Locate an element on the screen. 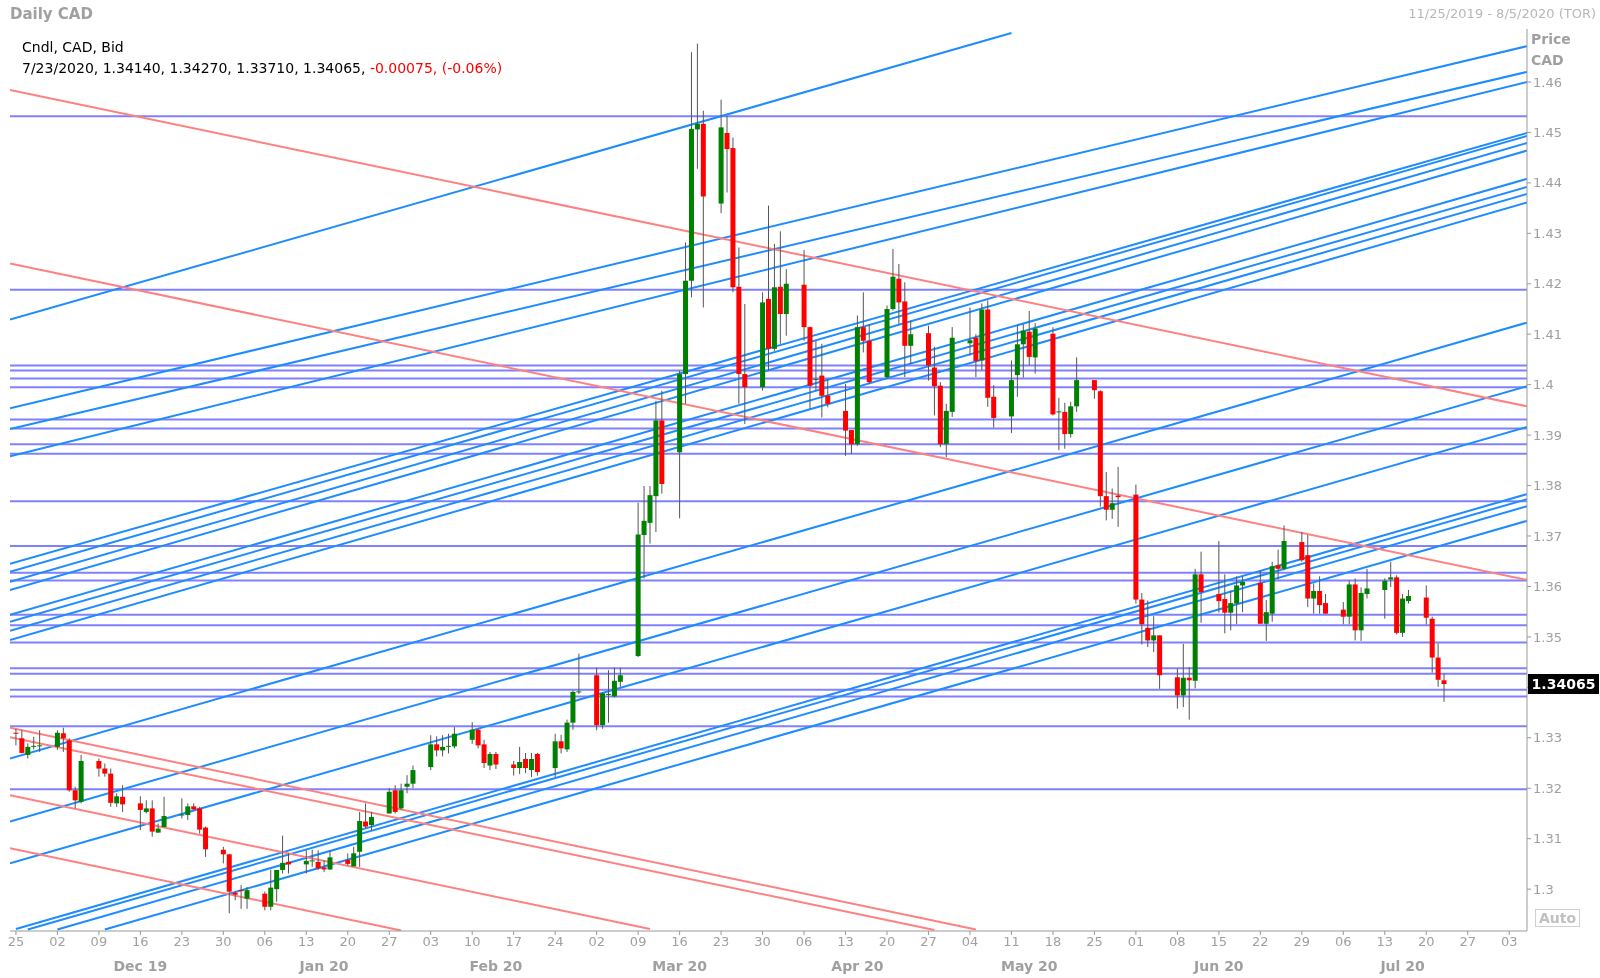  x2-tick-label: Dec 19 is located at coordinates (140, 965).